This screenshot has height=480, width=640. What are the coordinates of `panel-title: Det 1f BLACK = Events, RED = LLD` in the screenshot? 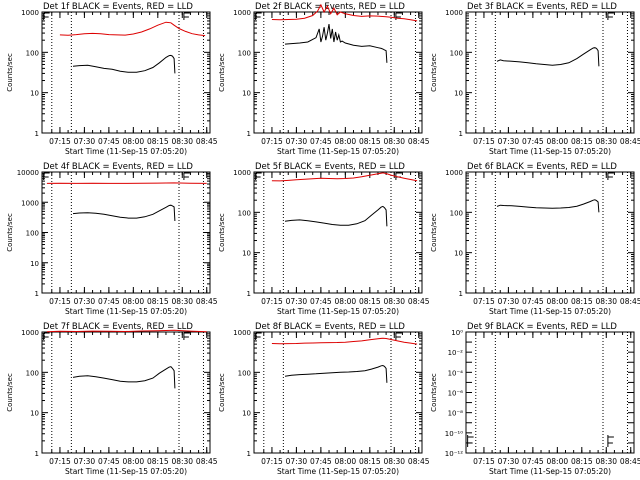 It's located at (118, 7).